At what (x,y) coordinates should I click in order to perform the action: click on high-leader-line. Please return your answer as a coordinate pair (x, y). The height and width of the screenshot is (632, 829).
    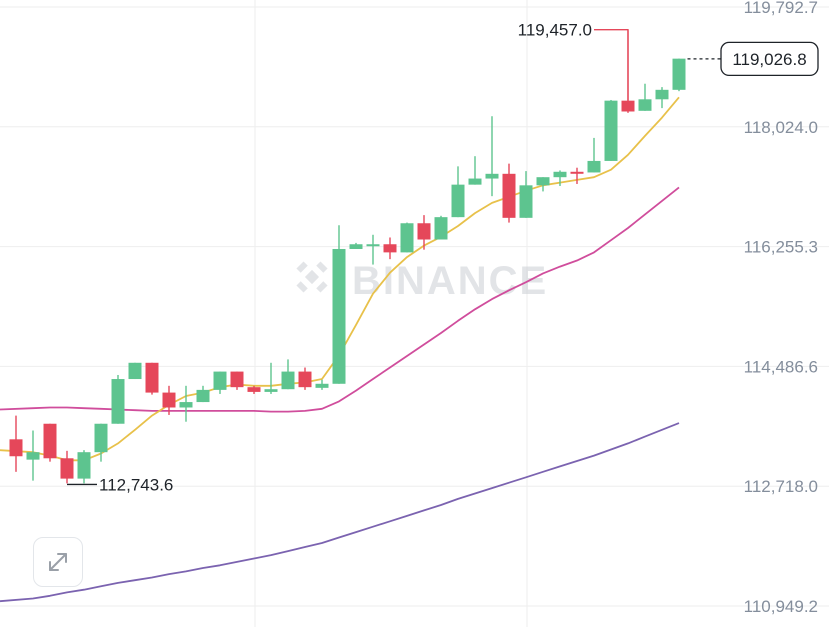
    Looking at the image, I should click on (611, 65).